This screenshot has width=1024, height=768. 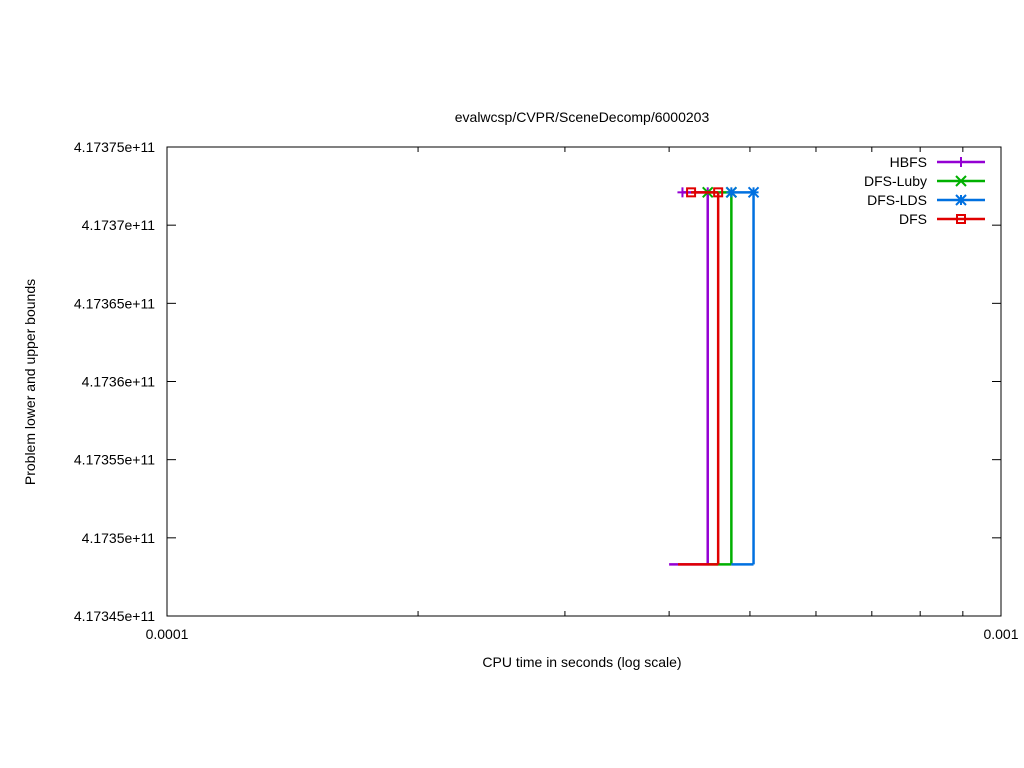 What do you see at coordinates (913, 219) in the screenshot?
I see `legend-label: DFS` at bounding box center [913, 219].